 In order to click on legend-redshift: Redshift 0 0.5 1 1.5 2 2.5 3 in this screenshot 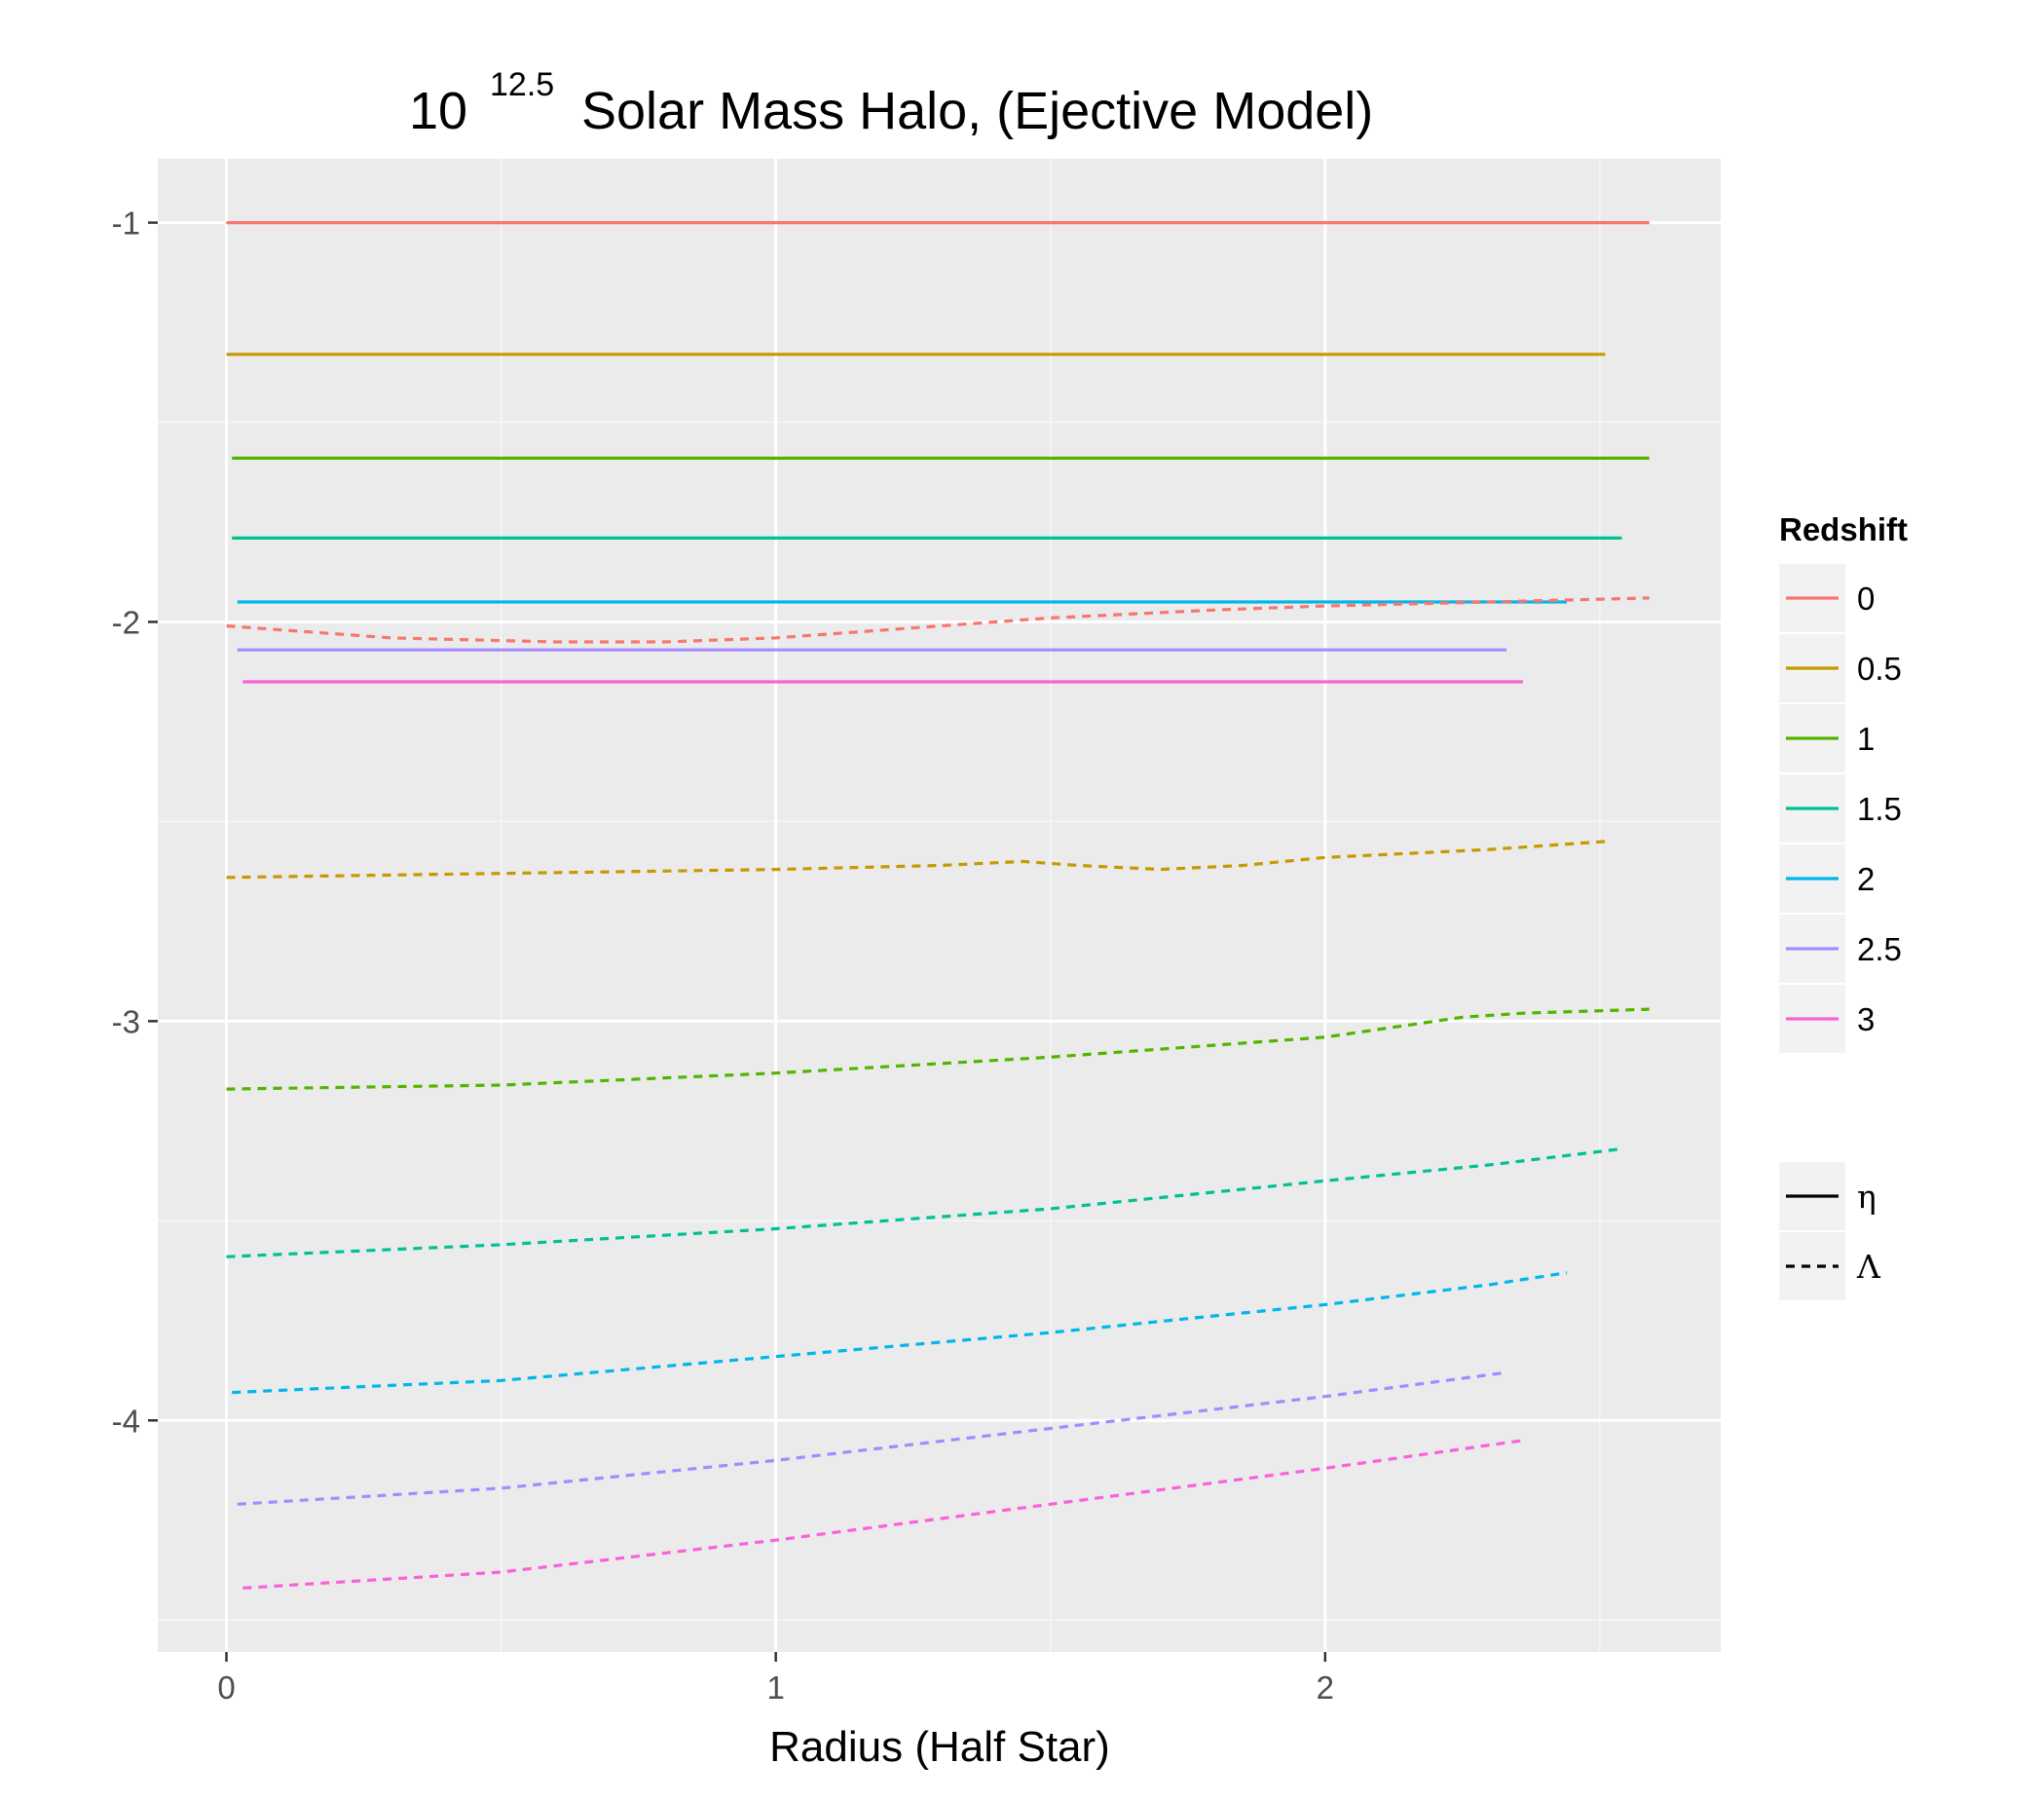, I will do `click(1843, 782)`.